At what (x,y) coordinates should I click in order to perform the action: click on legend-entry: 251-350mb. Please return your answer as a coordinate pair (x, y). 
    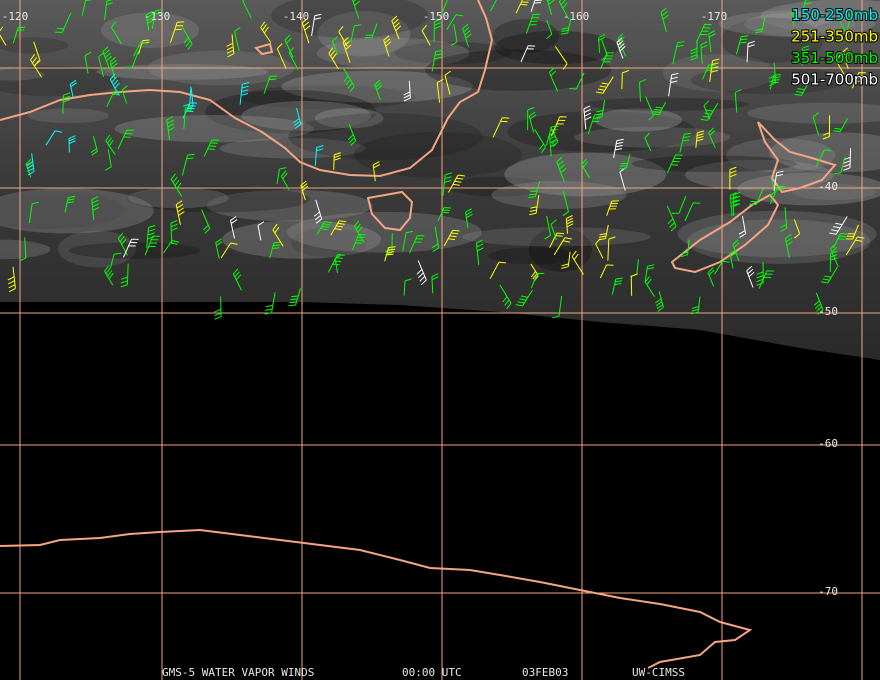
    Looking at the image, I should click on (834, 37).